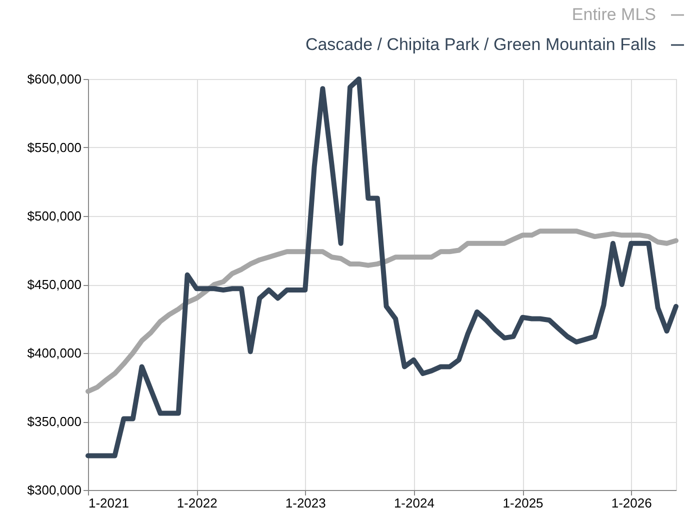 The image size is (688, 519). Describe the element at coordinates (54, 147) in the screenshot. I see `y-tick-label: $550,000` at that location.